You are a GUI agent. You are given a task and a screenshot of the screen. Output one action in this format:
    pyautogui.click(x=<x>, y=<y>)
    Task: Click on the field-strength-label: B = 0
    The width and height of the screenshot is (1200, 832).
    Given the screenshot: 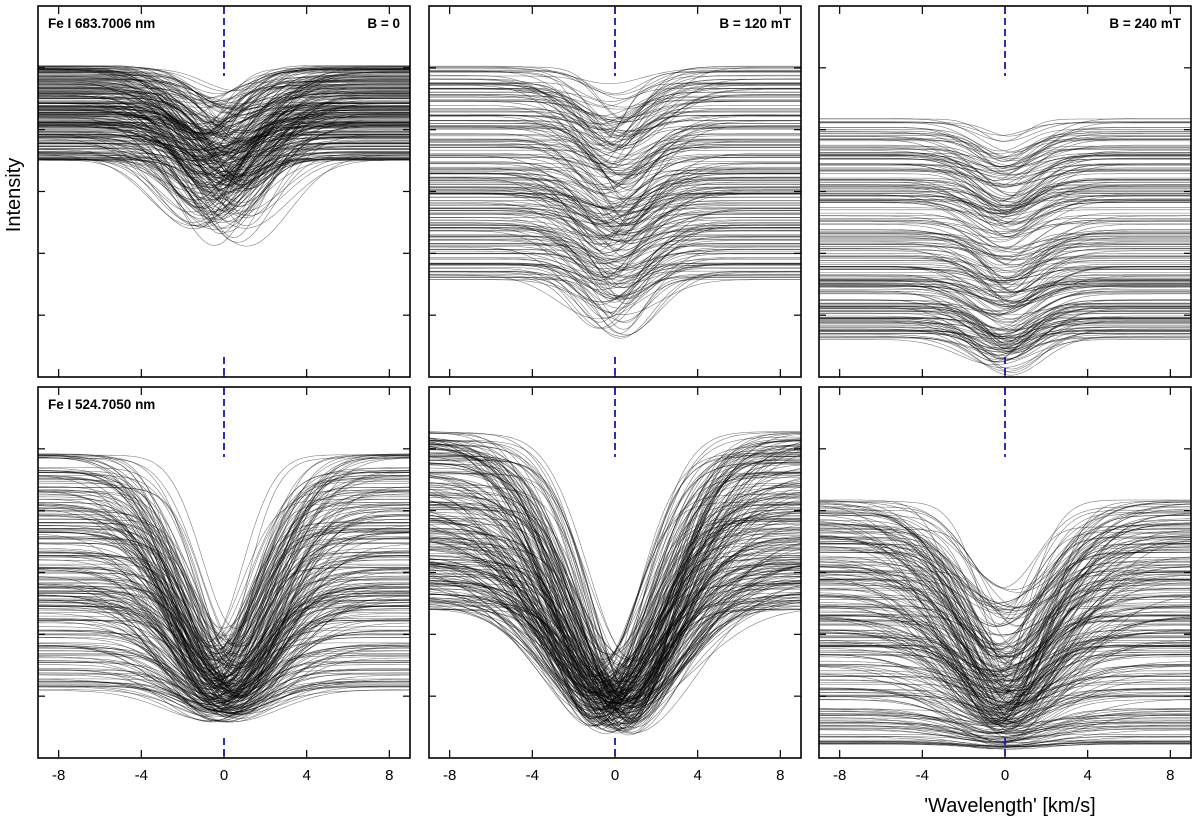 What is the action you would take?
    pyautogui.click(x=383, y=23)
    